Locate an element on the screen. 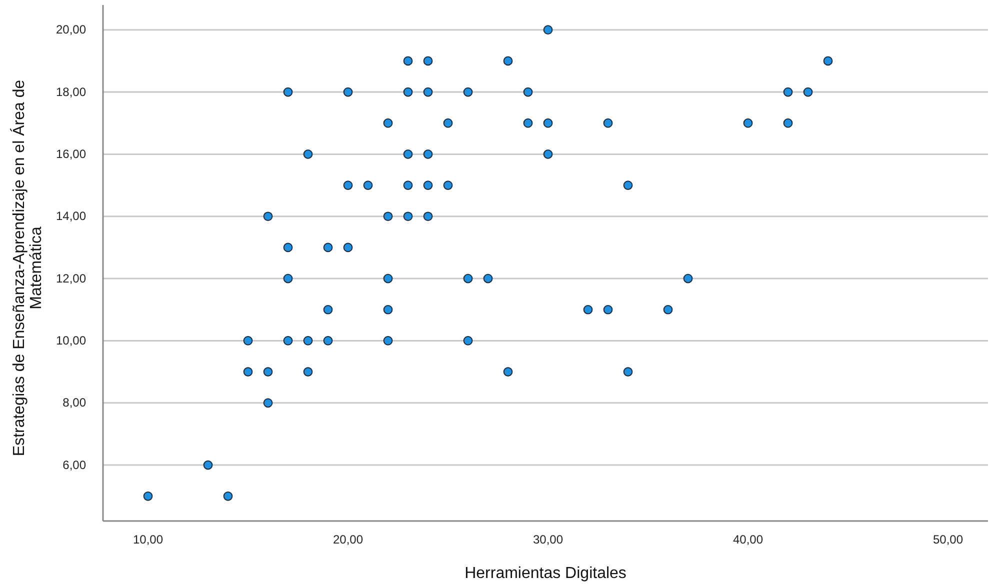  x-tick-label: 40,00 is located at coordinates (748, 539).